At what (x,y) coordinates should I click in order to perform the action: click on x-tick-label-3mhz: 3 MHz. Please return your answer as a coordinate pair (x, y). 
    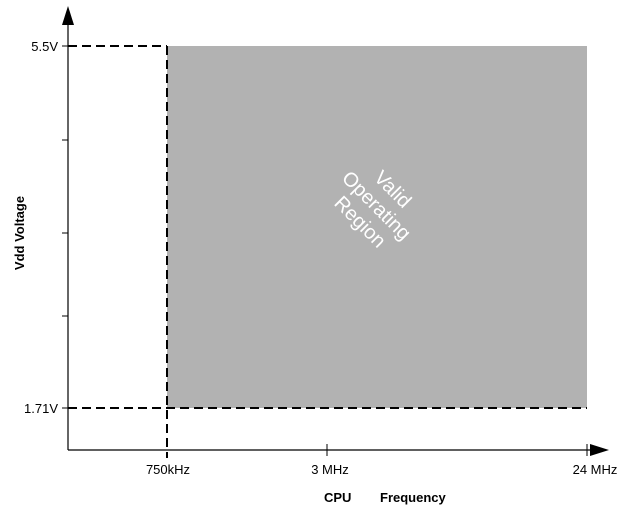
    Looking at the image, I should click on (330, 469).